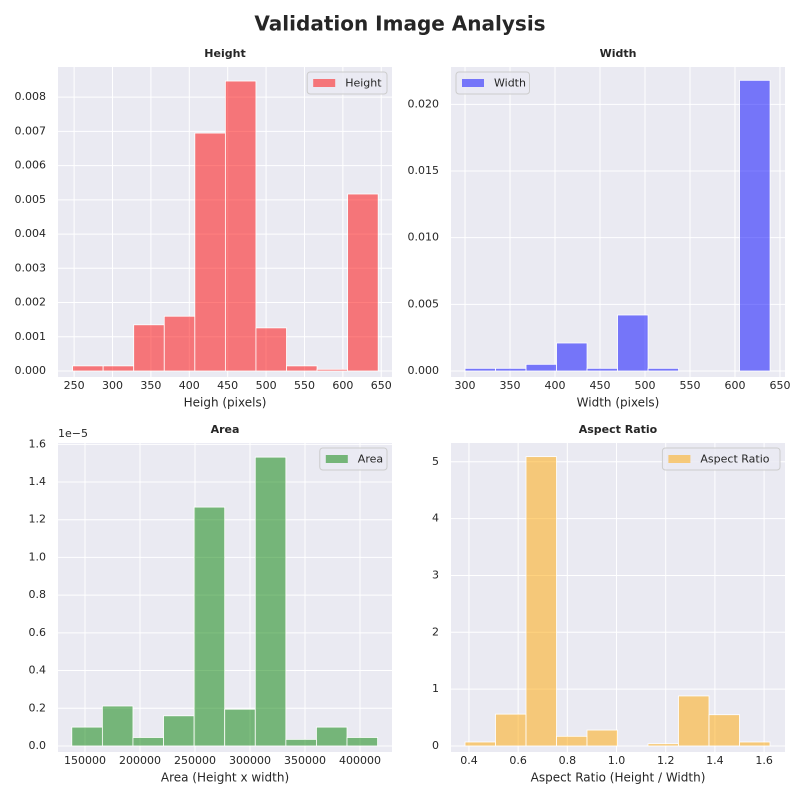 The height and width of the screenshot is (800, 800). I want to click on y-tick-label: 0.0, so click(38, 745).